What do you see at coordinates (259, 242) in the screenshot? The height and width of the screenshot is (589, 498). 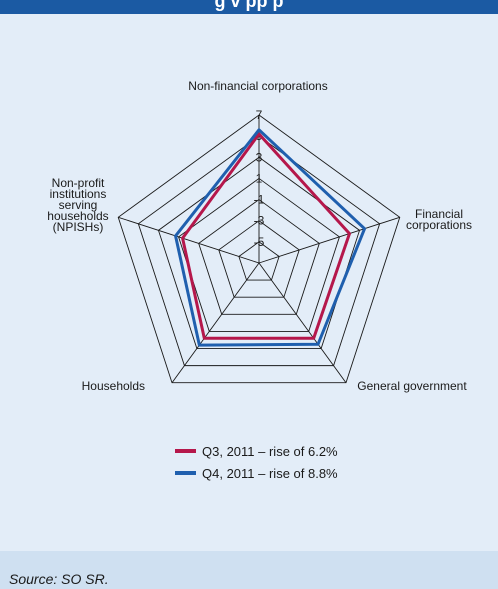 I see `r-tick-label: -5` at bounding box center [259, 242].